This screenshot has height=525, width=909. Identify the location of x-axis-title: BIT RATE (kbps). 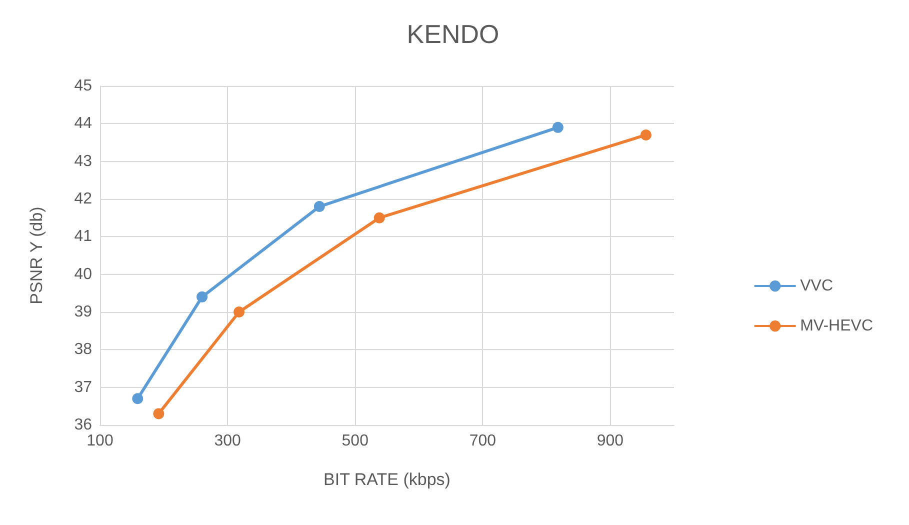
(387, 479).